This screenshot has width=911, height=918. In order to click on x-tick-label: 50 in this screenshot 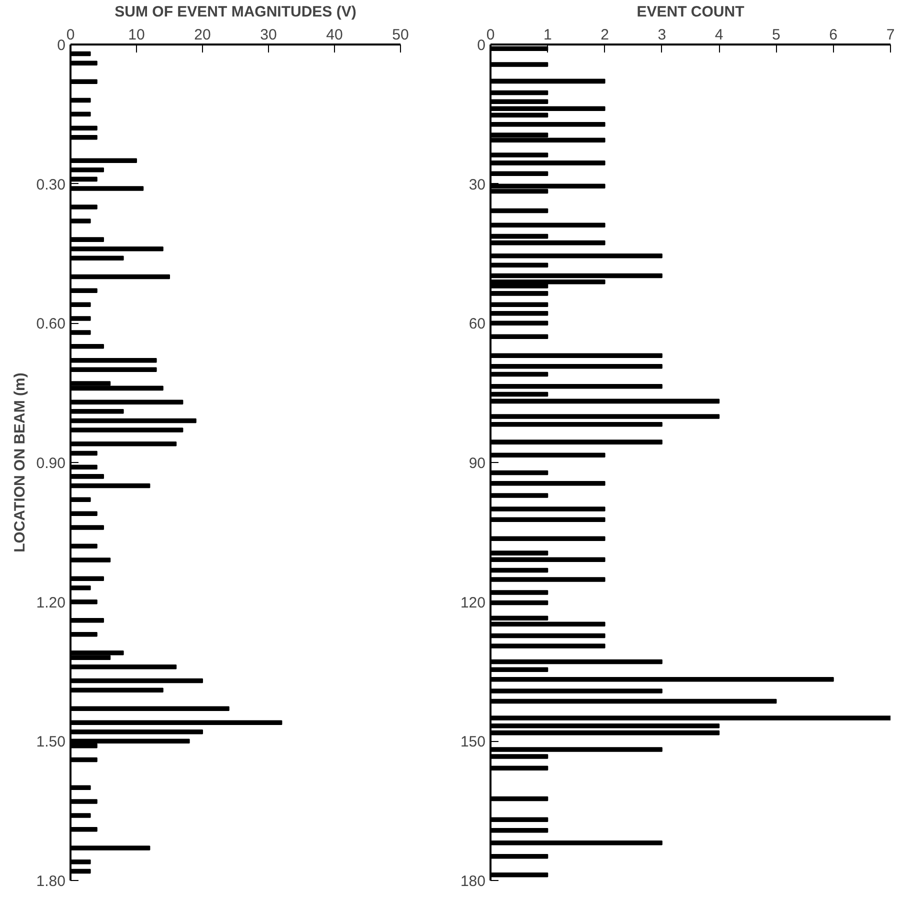, I will do `click(400, 35)`.